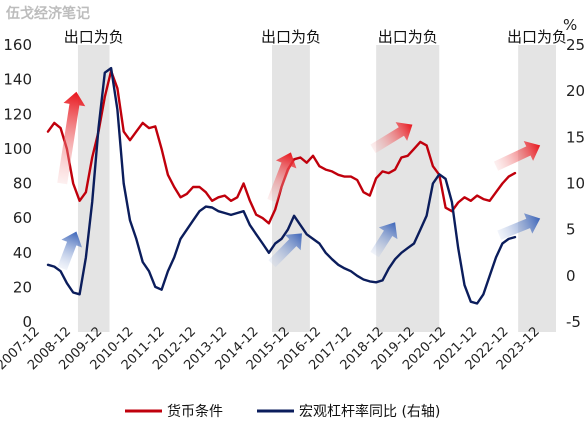  Describe the element at coordinates (575, 137) in the screenshot. I see `y-right-tick-4: 15` at that location.